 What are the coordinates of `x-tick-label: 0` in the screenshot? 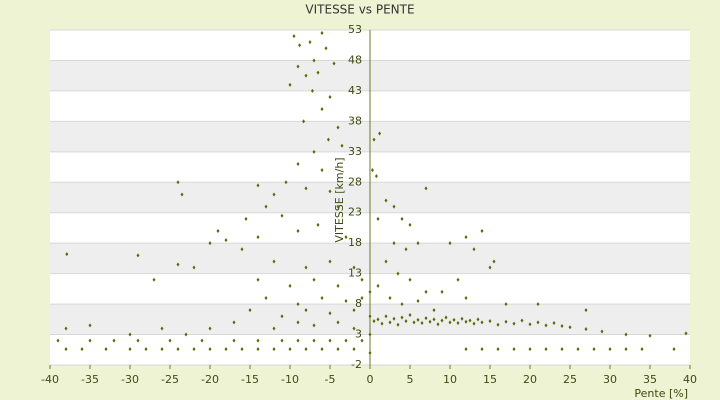 It's located at (370, 379).